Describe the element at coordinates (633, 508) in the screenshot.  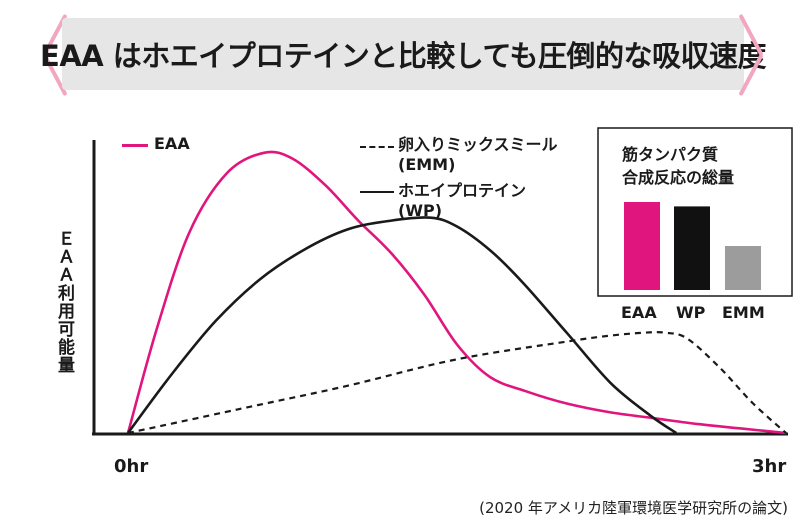
I see `source-citation: (2020 年アメリカ陸軍環境医学研究所の論文)` at that location.